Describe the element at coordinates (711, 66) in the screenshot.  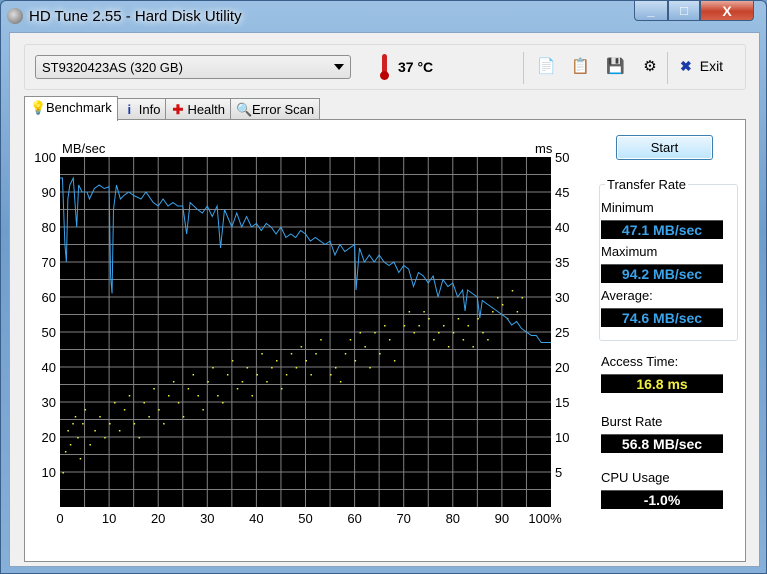
I see `exit-label: Exit` at that location.